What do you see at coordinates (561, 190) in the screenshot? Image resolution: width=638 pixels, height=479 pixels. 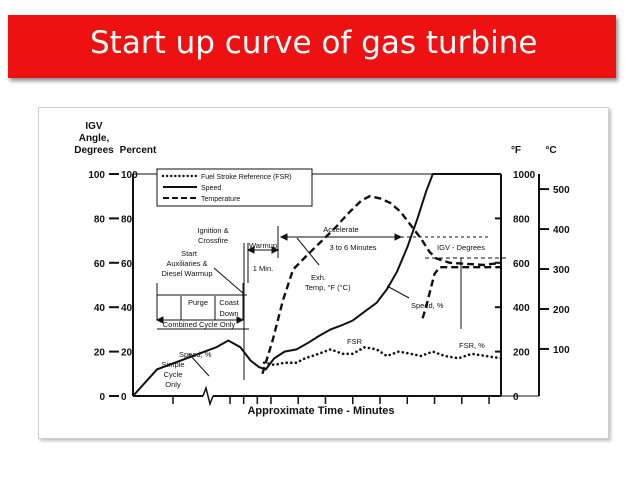 I see `celsius-tick-label-500: 500` at bounding box center [561, 190].